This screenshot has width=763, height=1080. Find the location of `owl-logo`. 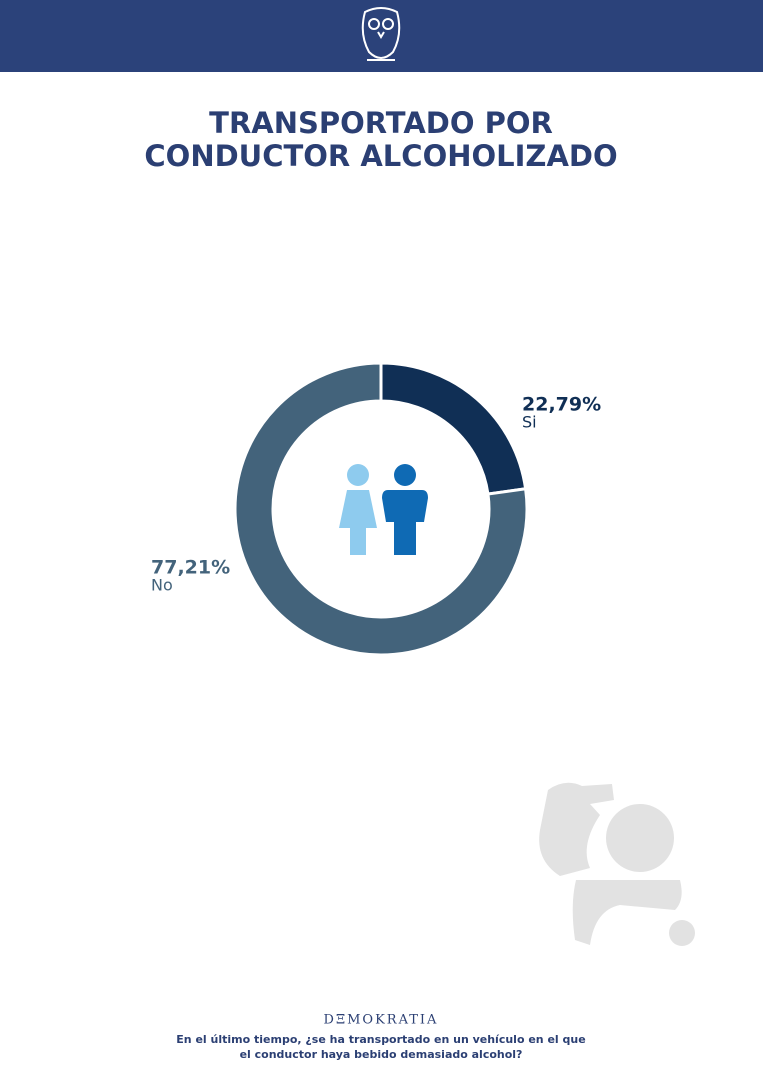

owl-logo is located at coordinates (381, 34).